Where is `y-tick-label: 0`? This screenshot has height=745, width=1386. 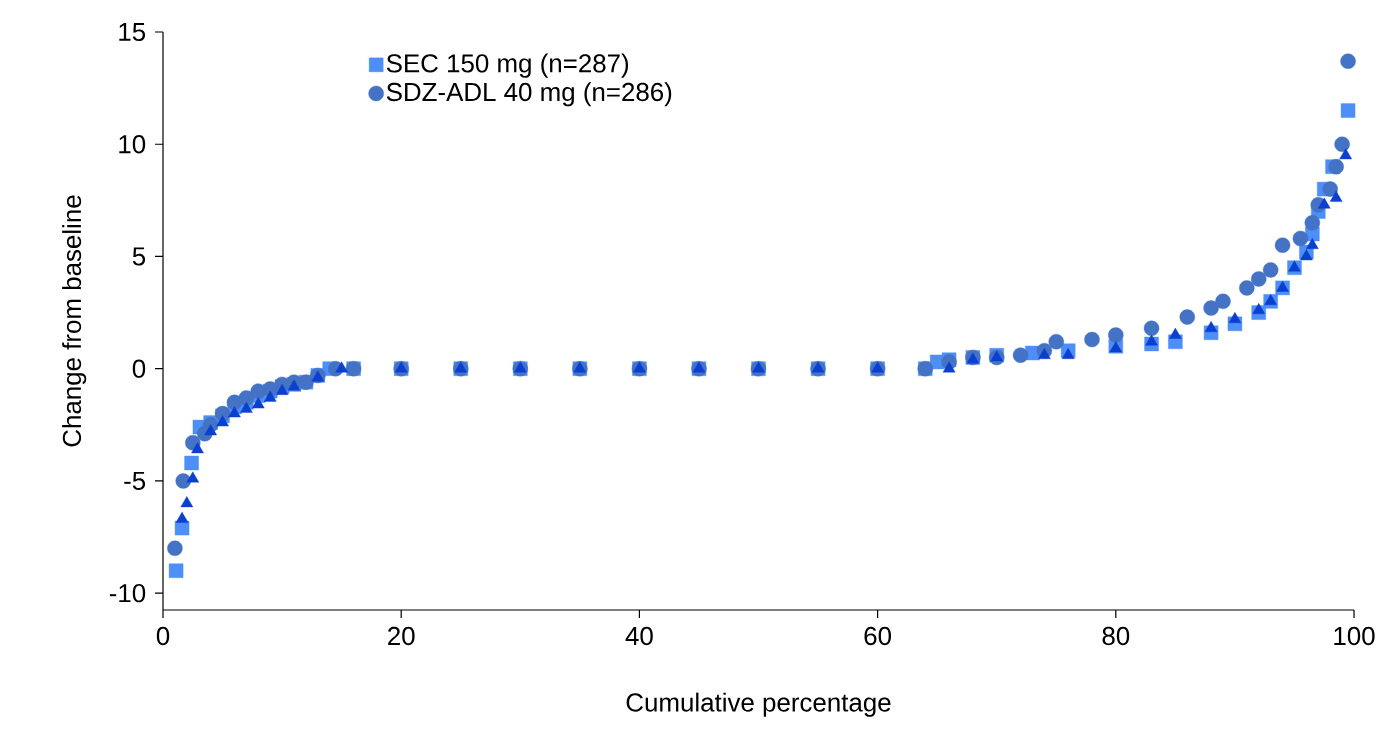
y-tick-label: 0 is located at coordinates (139, 368).